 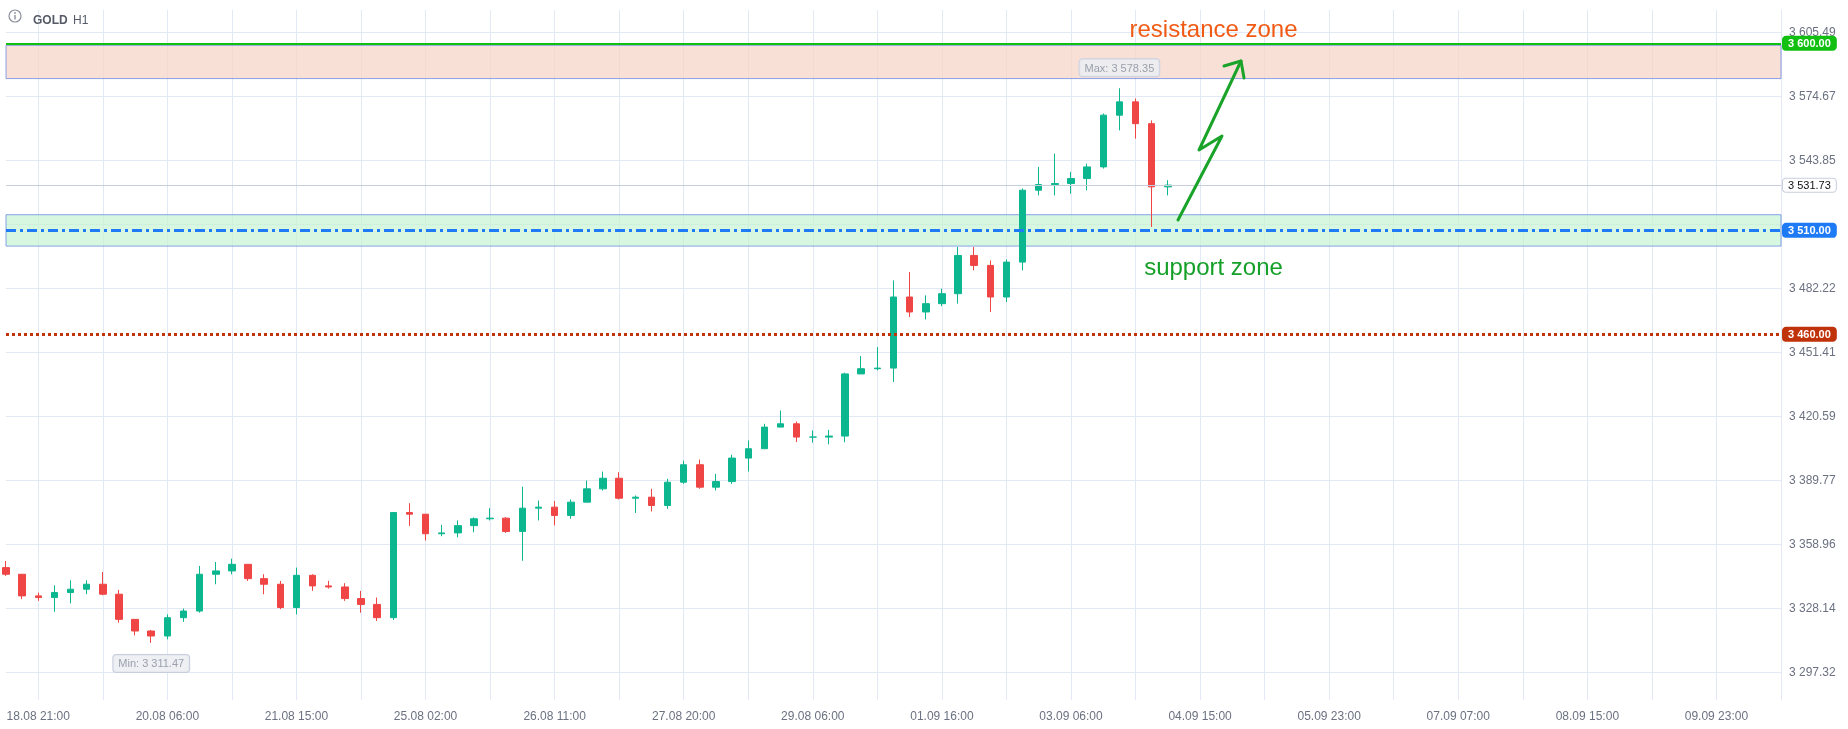 I want to click on y-tick-label: 3 574.67, so click(x=1813, y=95).